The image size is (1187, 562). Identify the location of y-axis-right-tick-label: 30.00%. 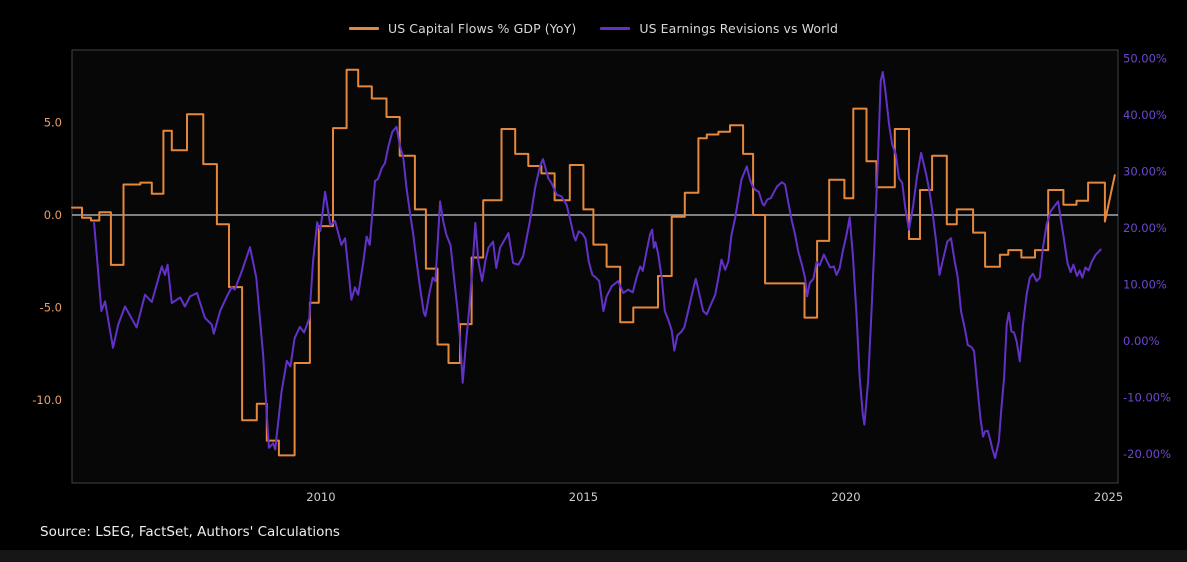
(1145, 171).